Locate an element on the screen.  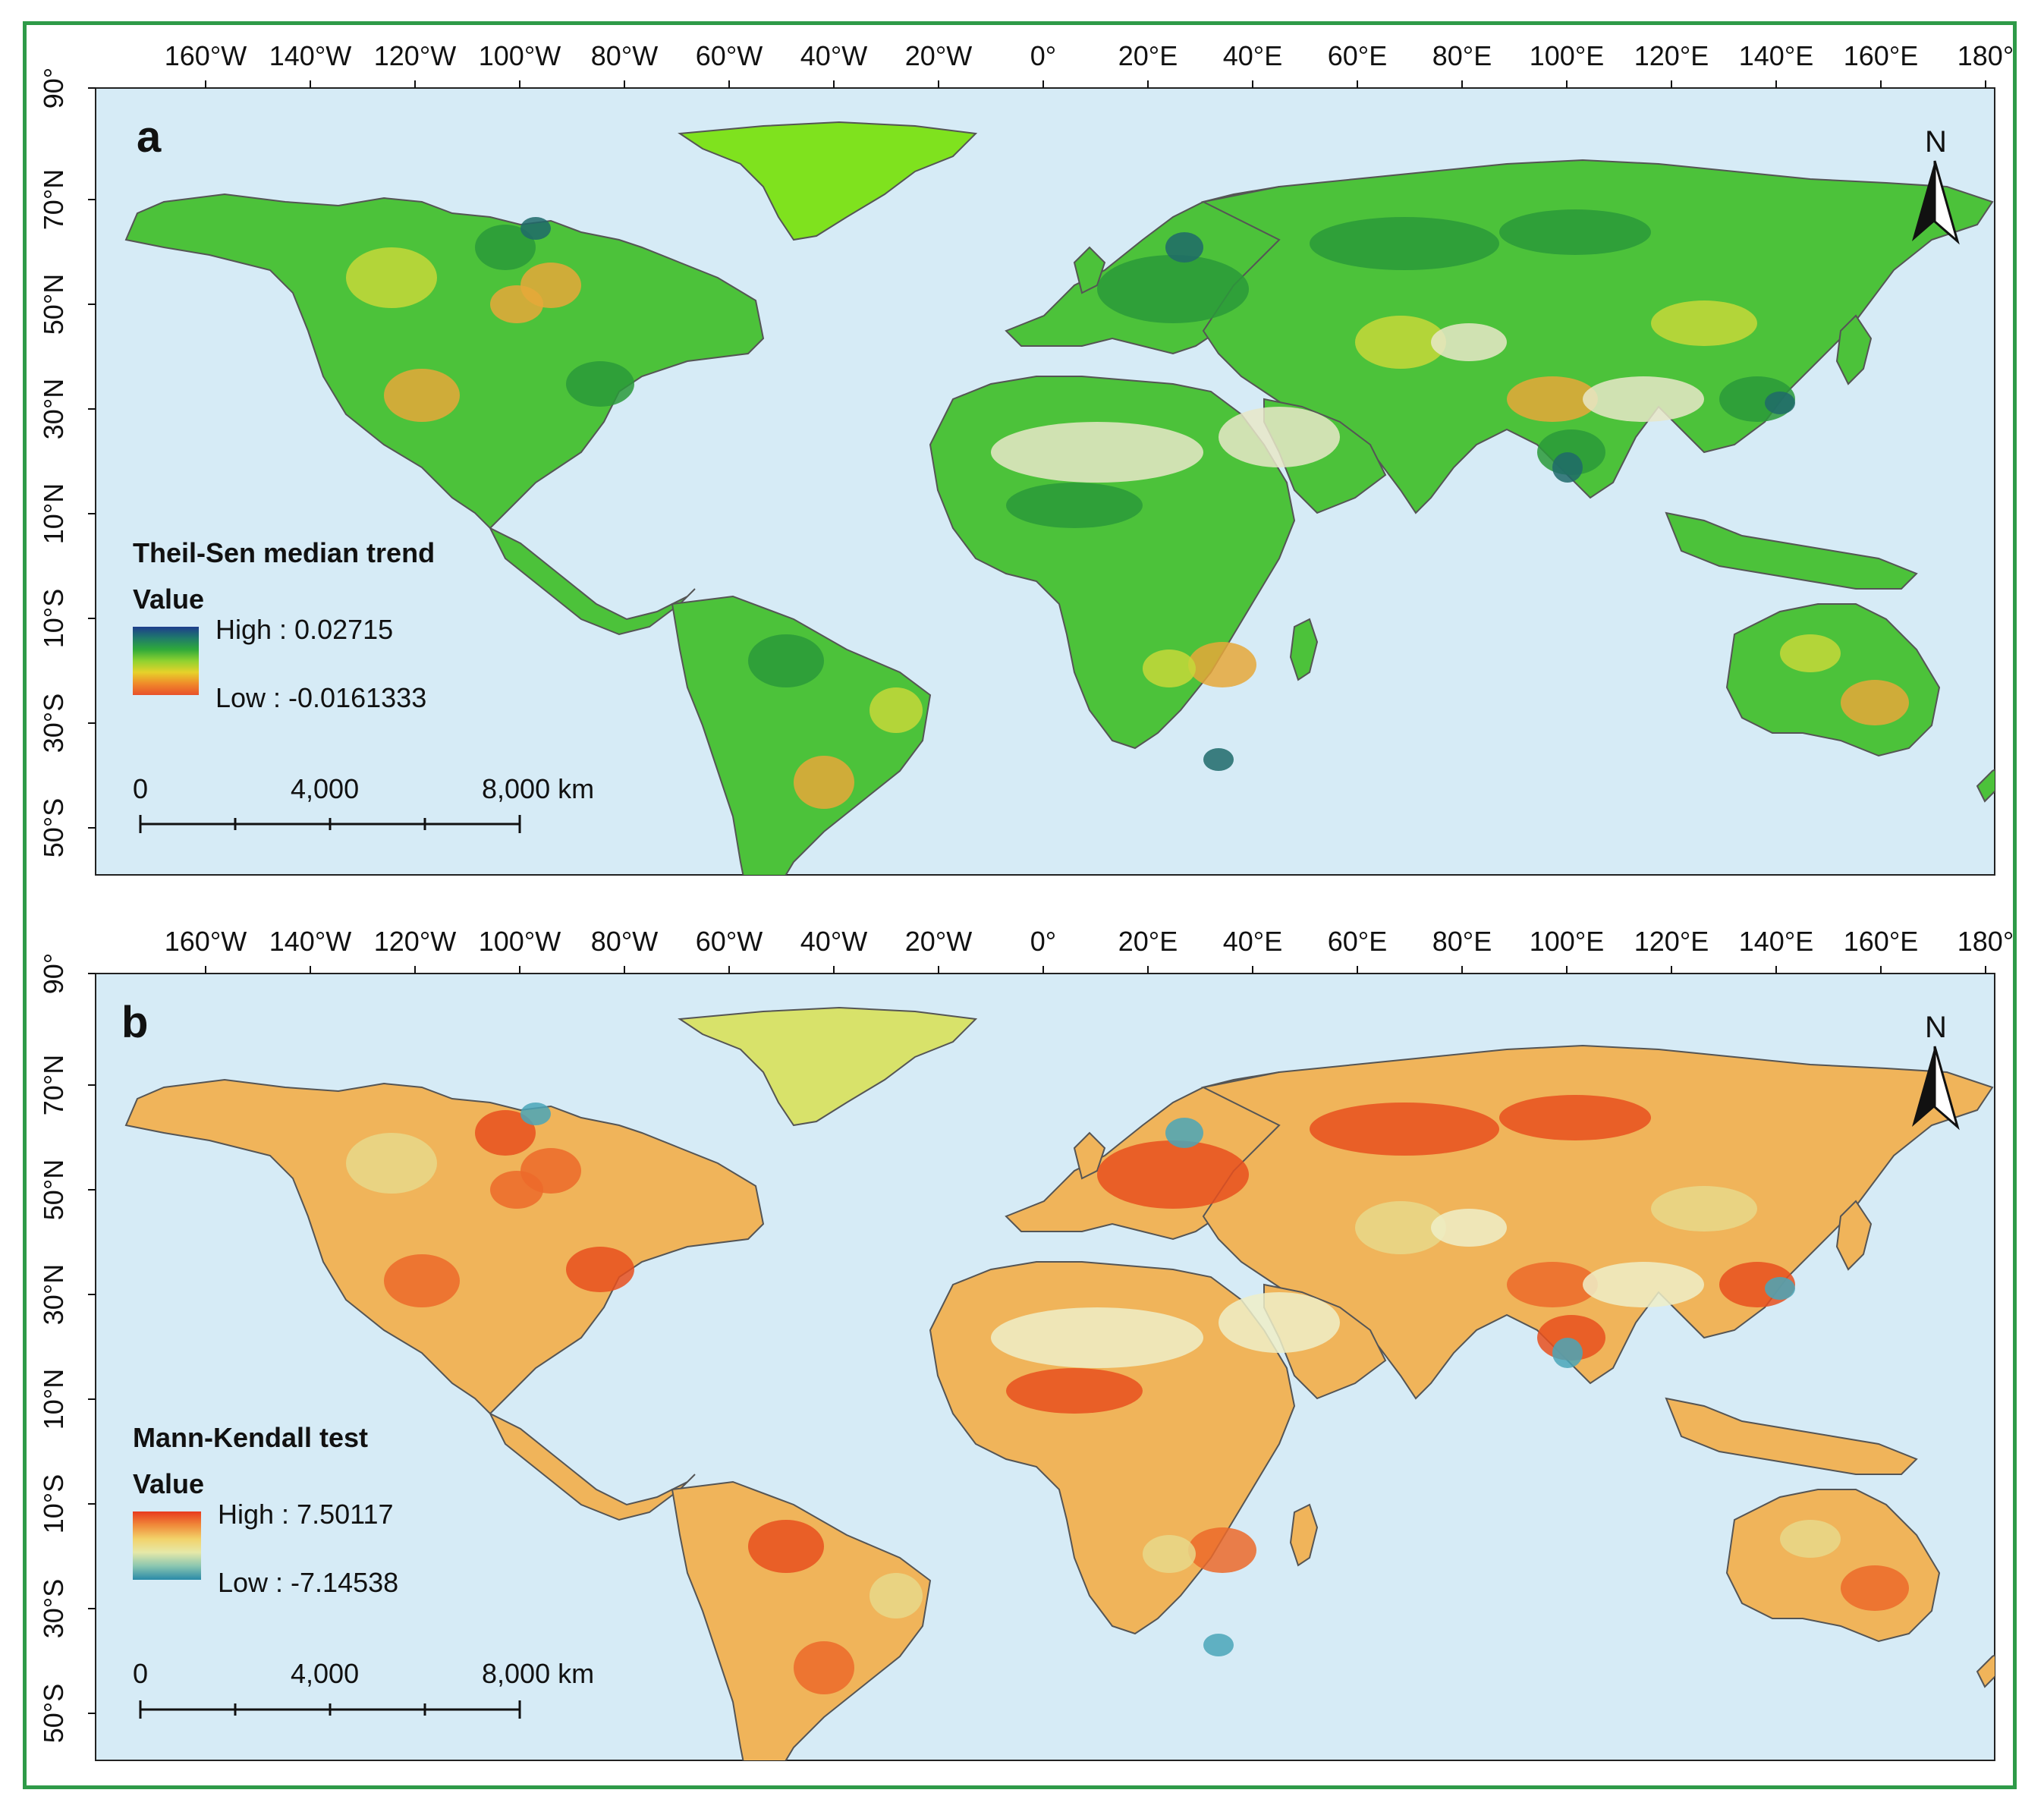
landmass-centralAmerica is located at coordinates (592, 1466).